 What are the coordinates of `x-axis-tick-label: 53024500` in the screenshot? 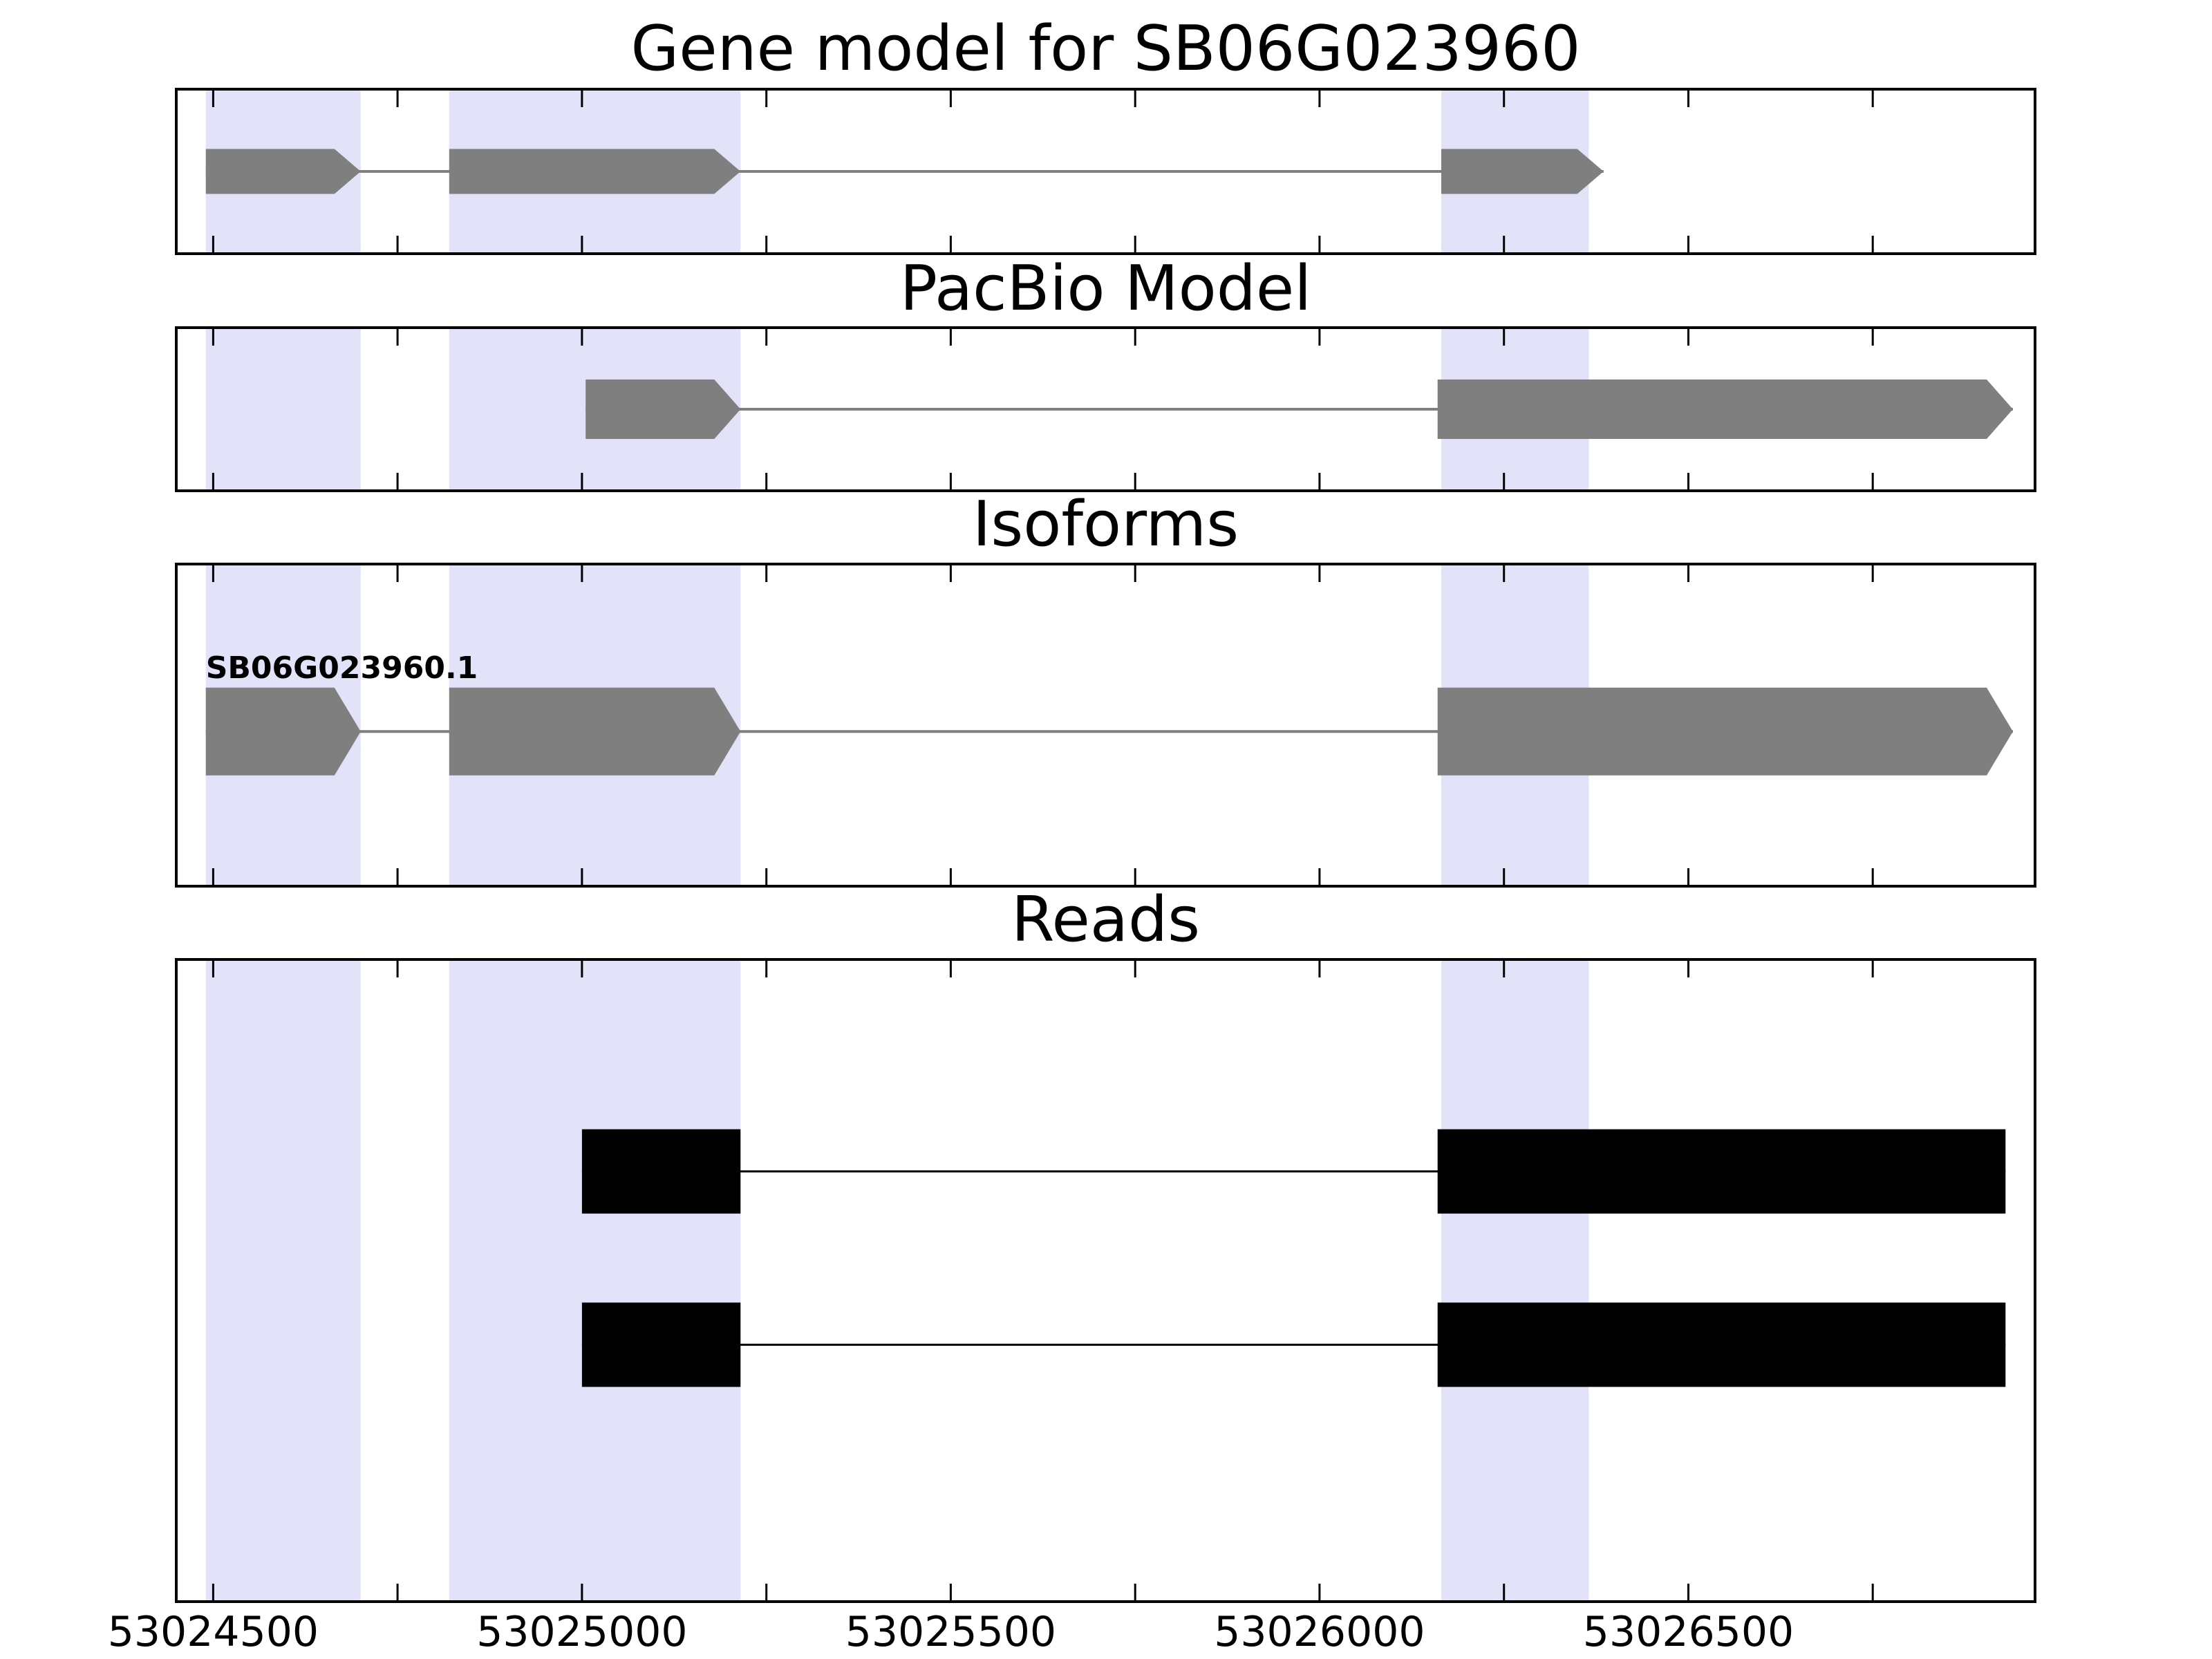 It's located at (213, 1632).